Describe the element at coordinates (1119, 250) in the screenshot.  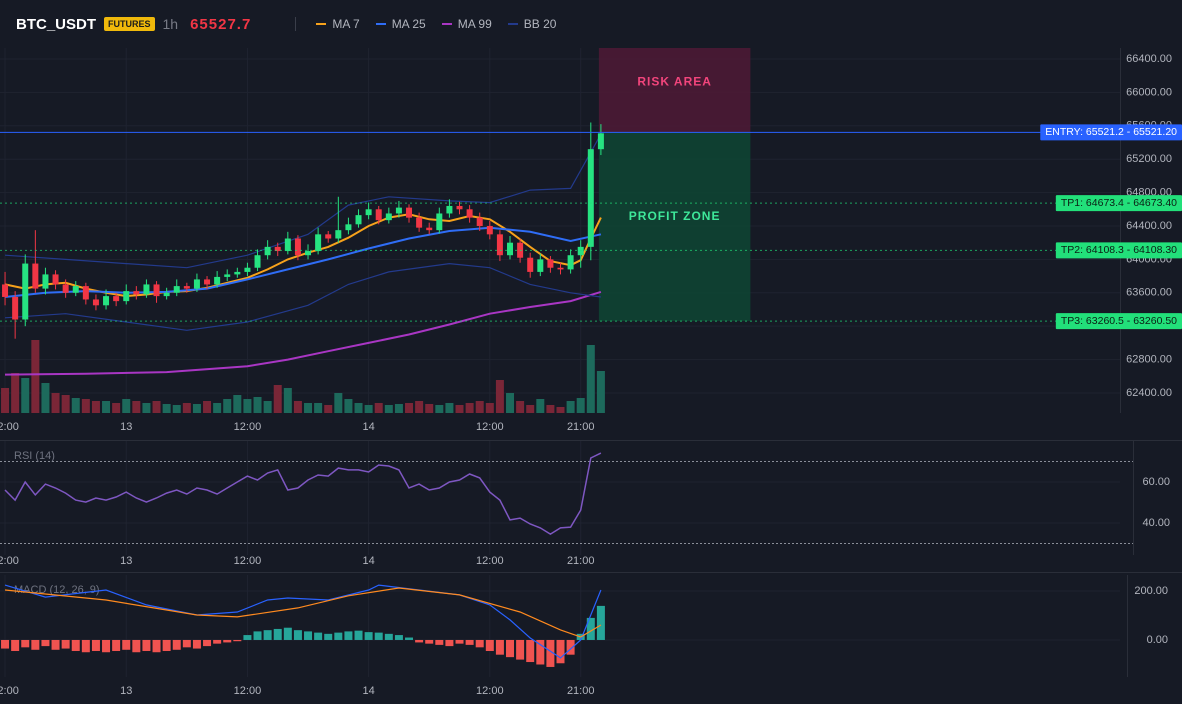
I see `level-tag-label: TP2: 64108.3 - 64108.30` at that location.